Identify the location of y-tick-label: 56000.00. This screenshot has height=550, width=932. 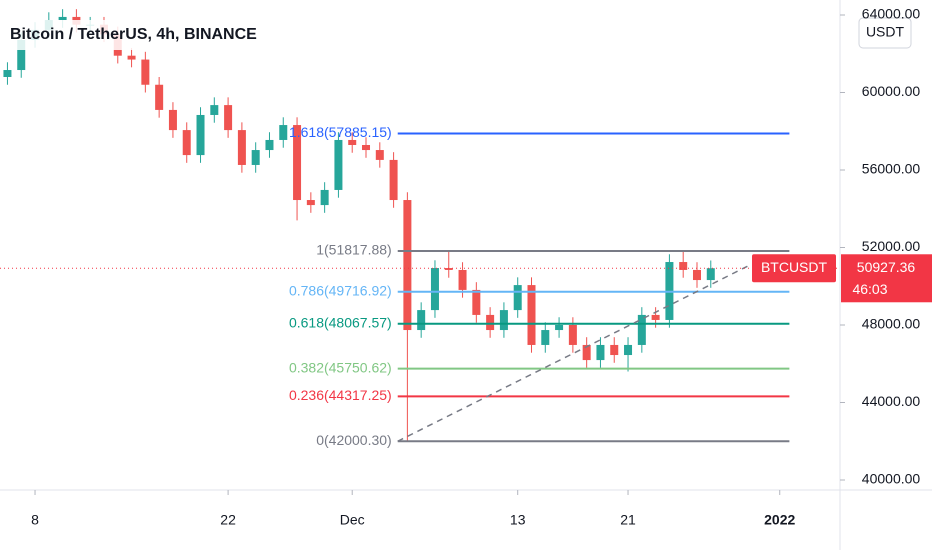
(891, 169).